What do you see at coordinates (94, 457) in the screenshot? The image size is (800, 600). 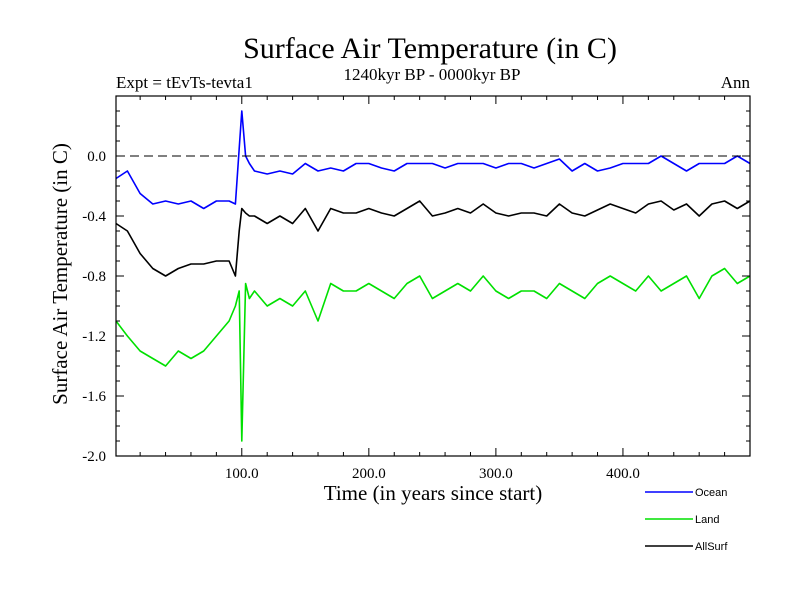 I see `y-tick-label: -2.0` at bounding box center [94, 457].